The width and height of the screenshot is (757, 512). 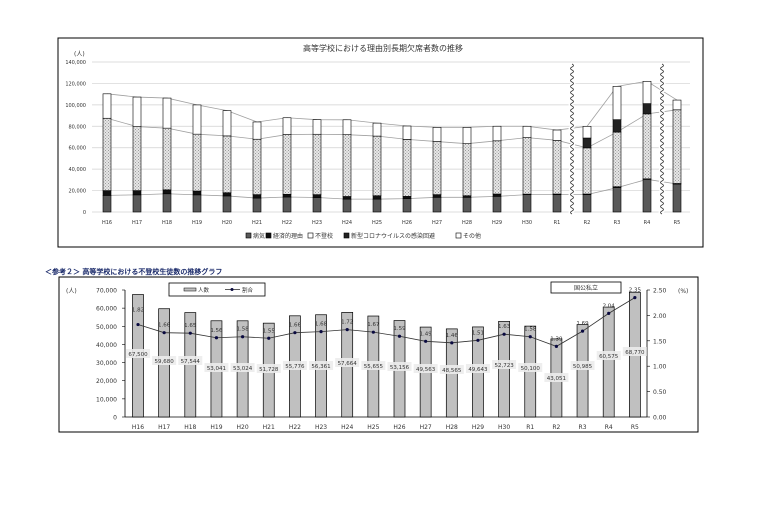 I want to click on chart2-y-right-unit: (%), so click(x=683, y=291).